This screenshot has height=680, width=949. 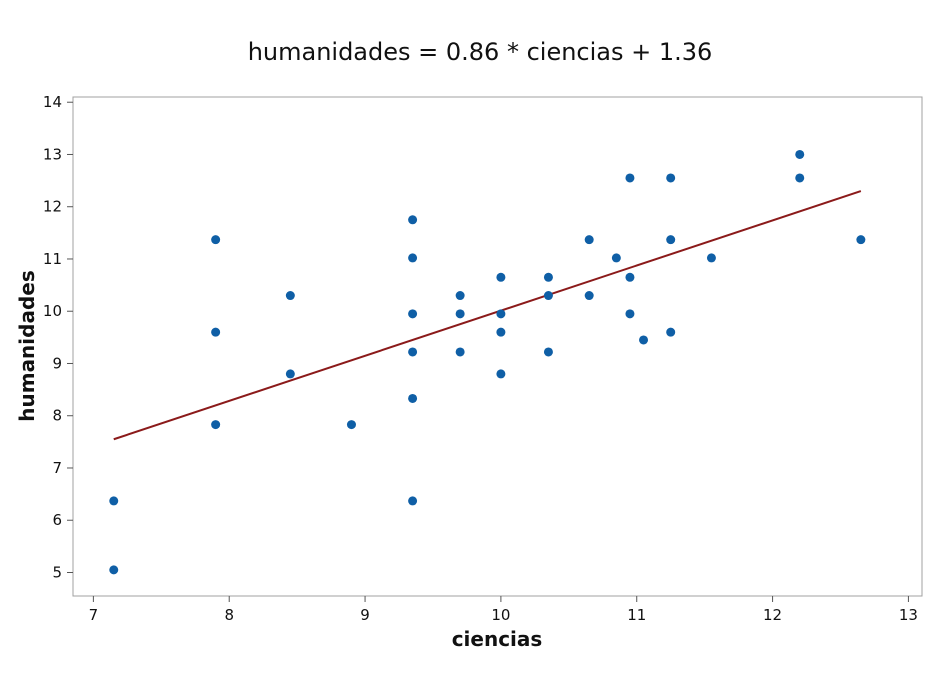 I want to click on x-tick-label: 9, so click(x=365, y=615).